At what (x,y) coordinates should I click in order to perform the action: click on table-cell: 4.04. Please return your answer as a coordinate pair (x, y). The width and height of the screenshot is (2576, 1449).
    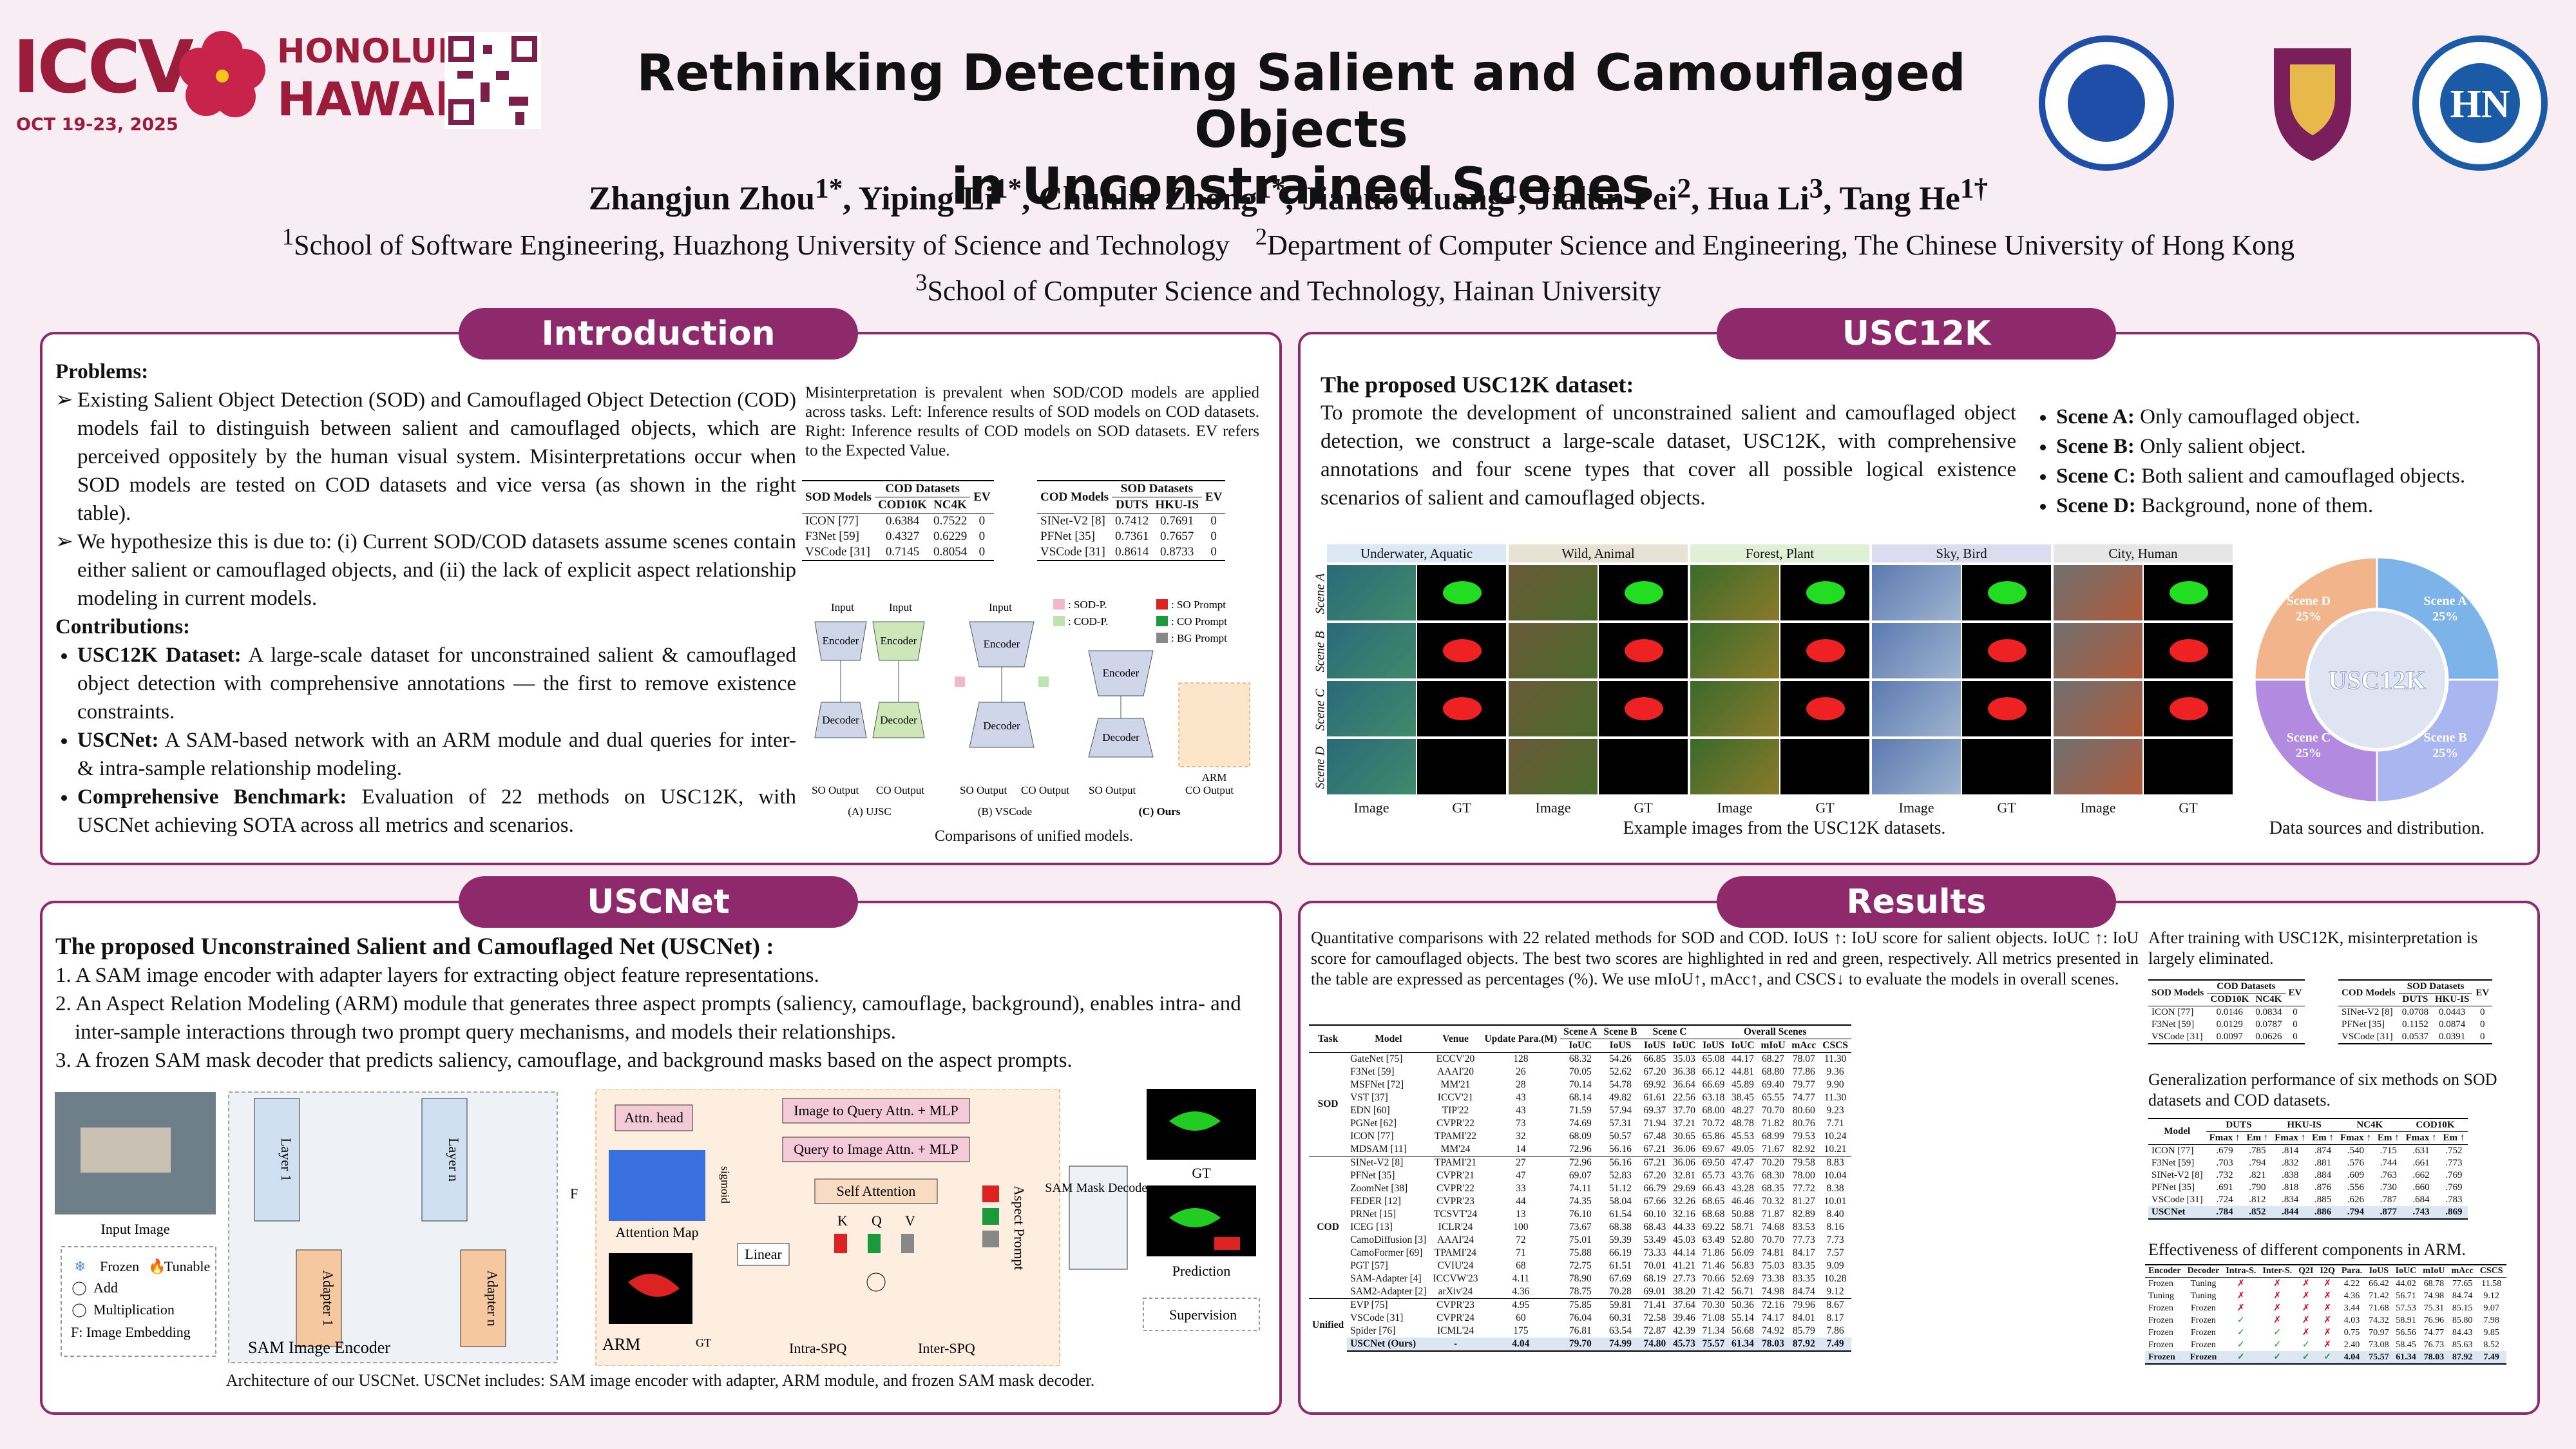
    Looking at the image, I should click on (1521, 1345).